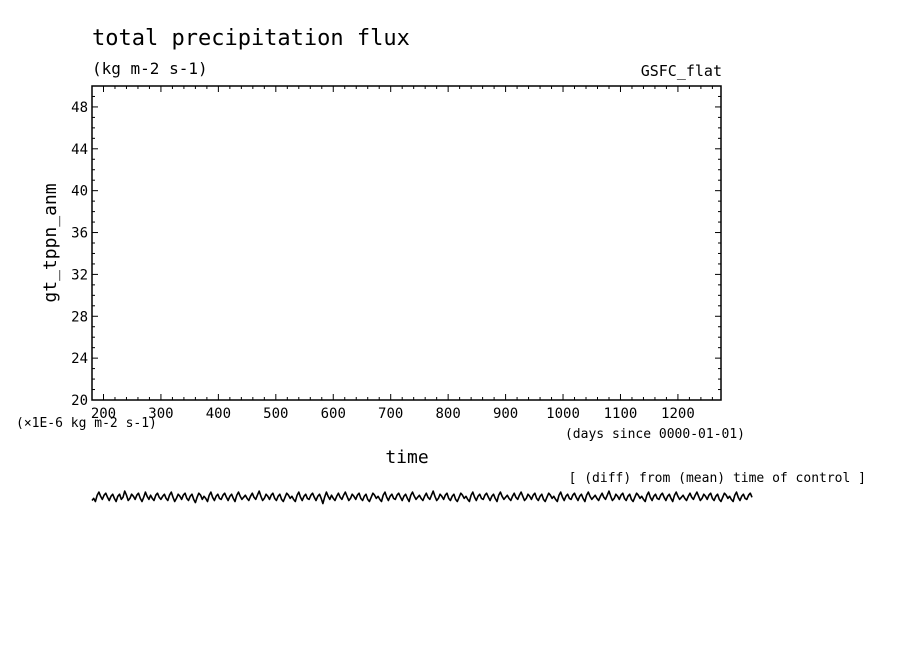 This screenshot has height=654, width=904. What do you see at coordinates (681, 71) in the screenshot?
I see `experiment-label: GSFC_flat` at bounding box center [681, 71].